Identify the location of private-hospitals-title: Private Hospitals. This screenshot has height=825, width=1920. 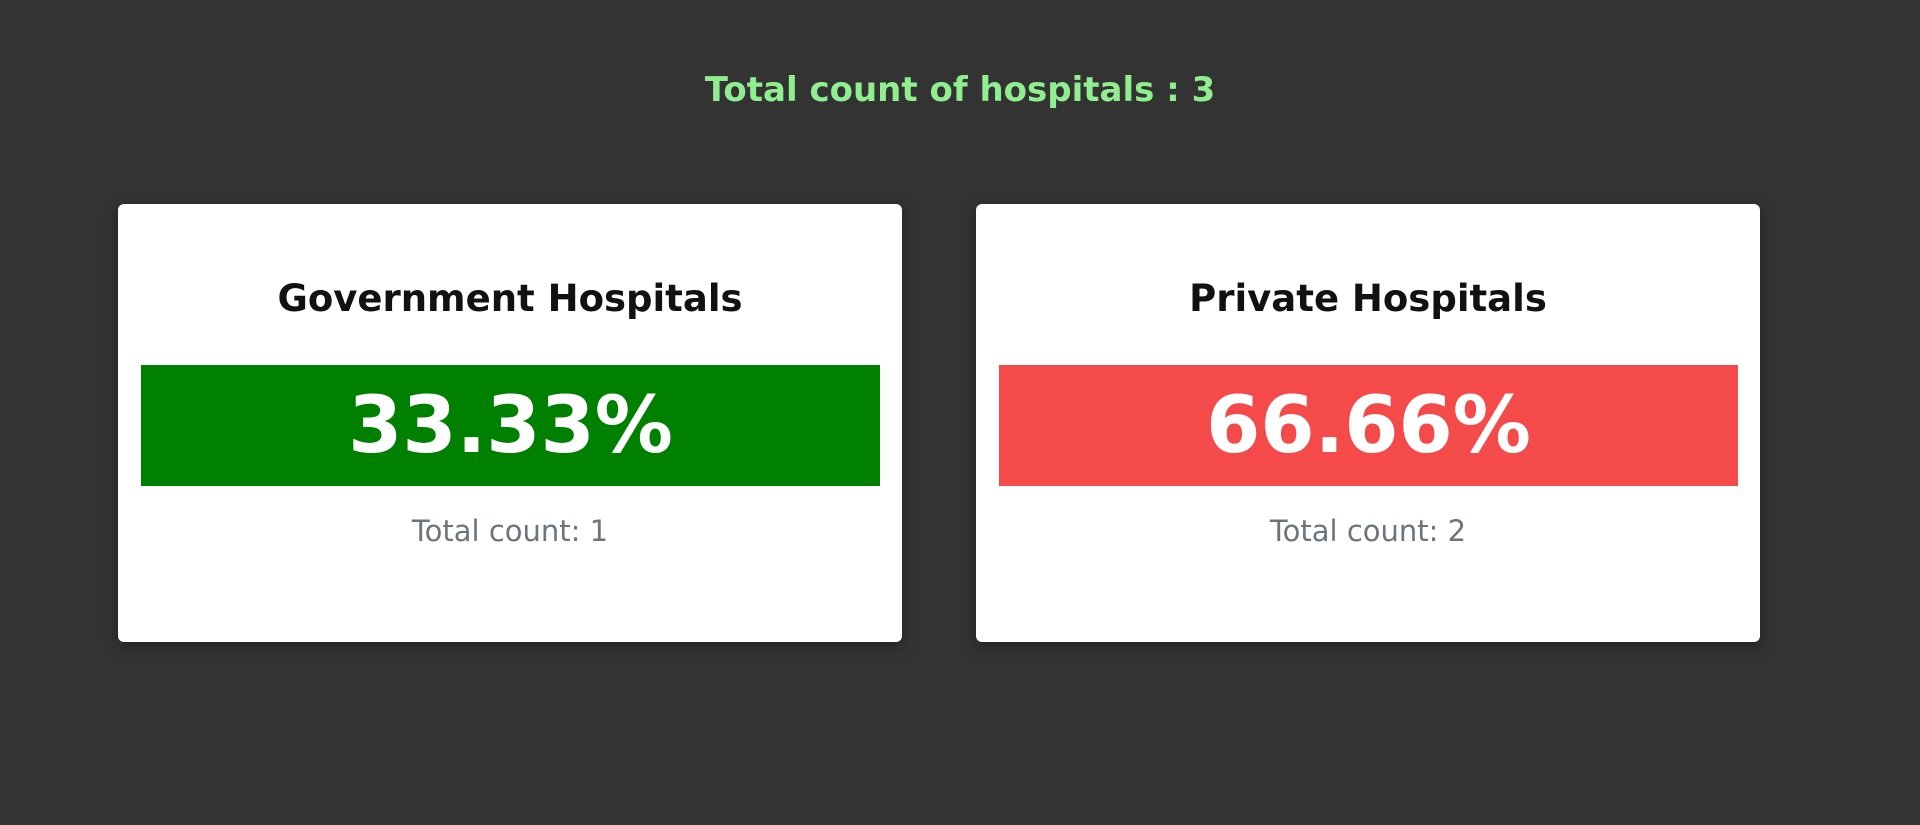
(1368, 298).